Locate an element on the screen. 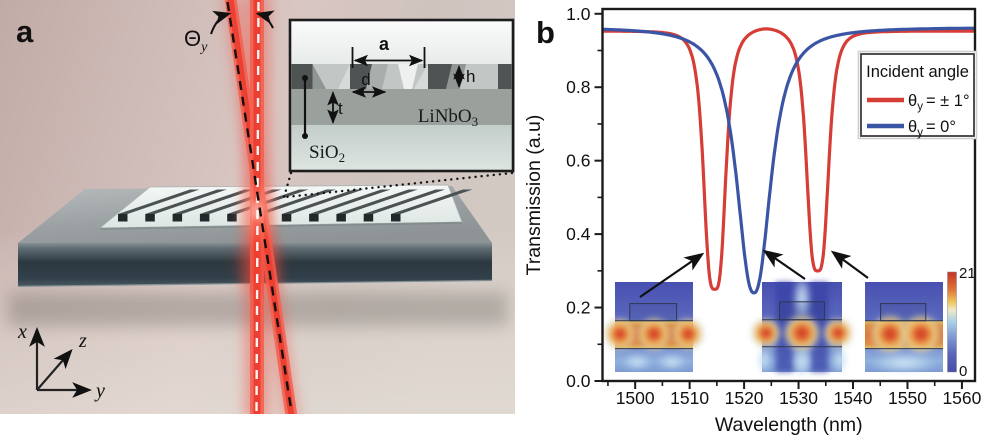  linbo3-label: LiNbO3 is located at coordinates (448, 117).